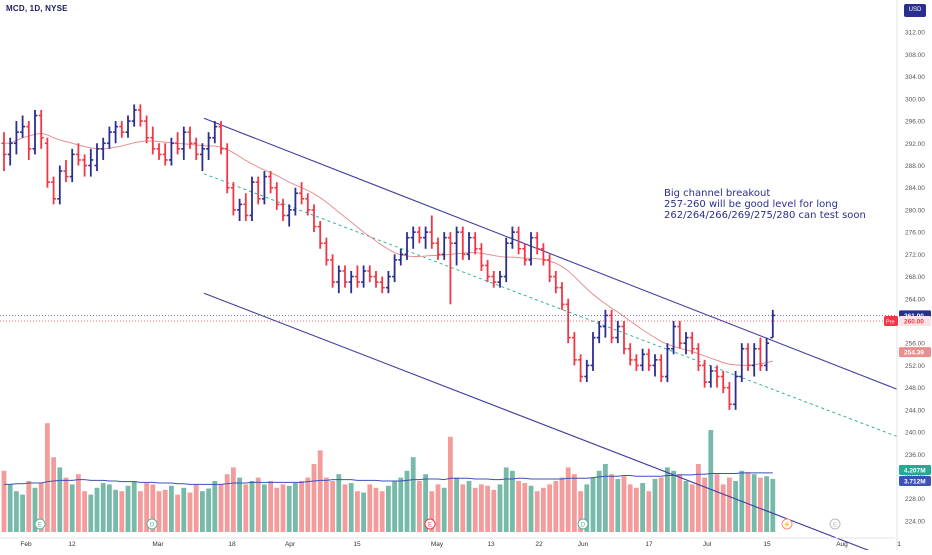  Describe the element at coordinates (915, 10) in the screenshot. I see `currency-badge: USD` at that location.